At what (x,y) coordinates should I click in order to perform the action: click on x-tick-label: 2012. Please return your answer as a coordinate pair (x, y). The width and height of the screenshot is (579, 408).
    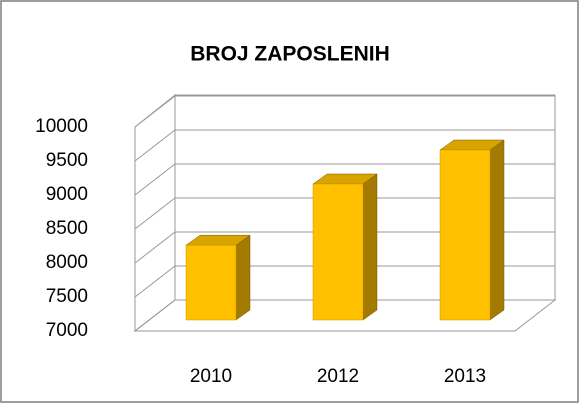
    Looking at the image, I should click on (338, 376).